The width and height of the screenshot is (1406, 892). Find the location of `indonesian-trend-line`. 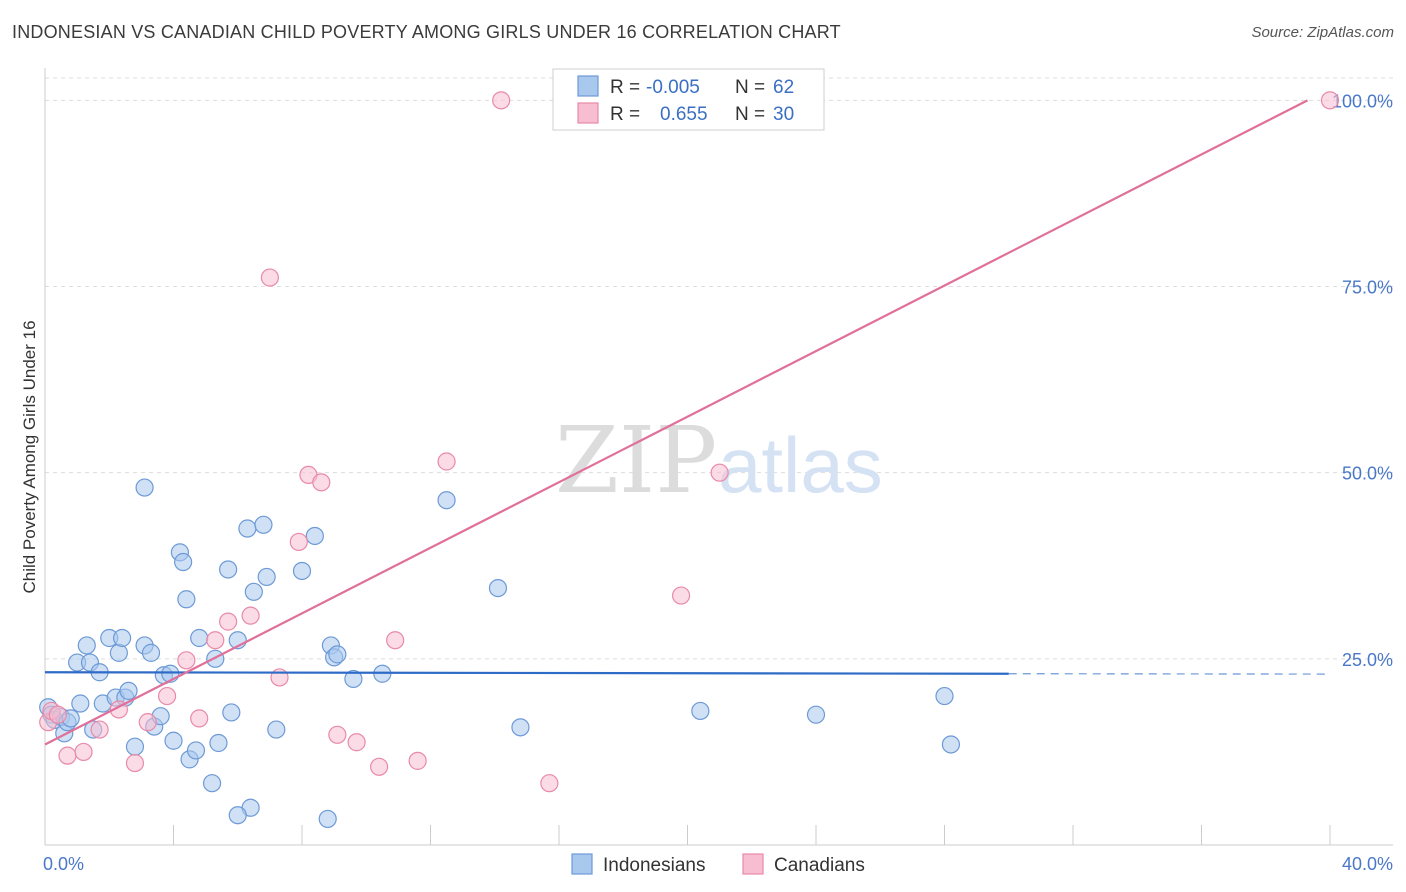

indonesian-trend-line is located at coordinates (526, 673).